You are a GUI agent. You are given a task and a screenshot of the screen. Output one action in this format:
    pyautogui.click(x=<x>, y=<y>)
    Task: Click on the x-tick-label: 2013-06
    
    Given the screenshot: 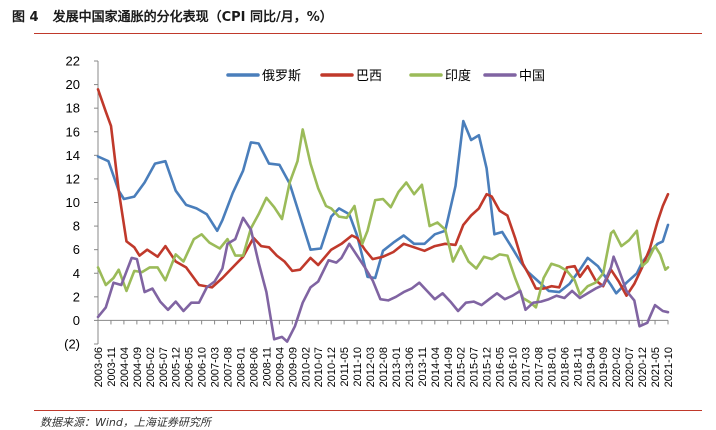 What is the action you would take?
    pyautogui.click(x=410, y=367)
    